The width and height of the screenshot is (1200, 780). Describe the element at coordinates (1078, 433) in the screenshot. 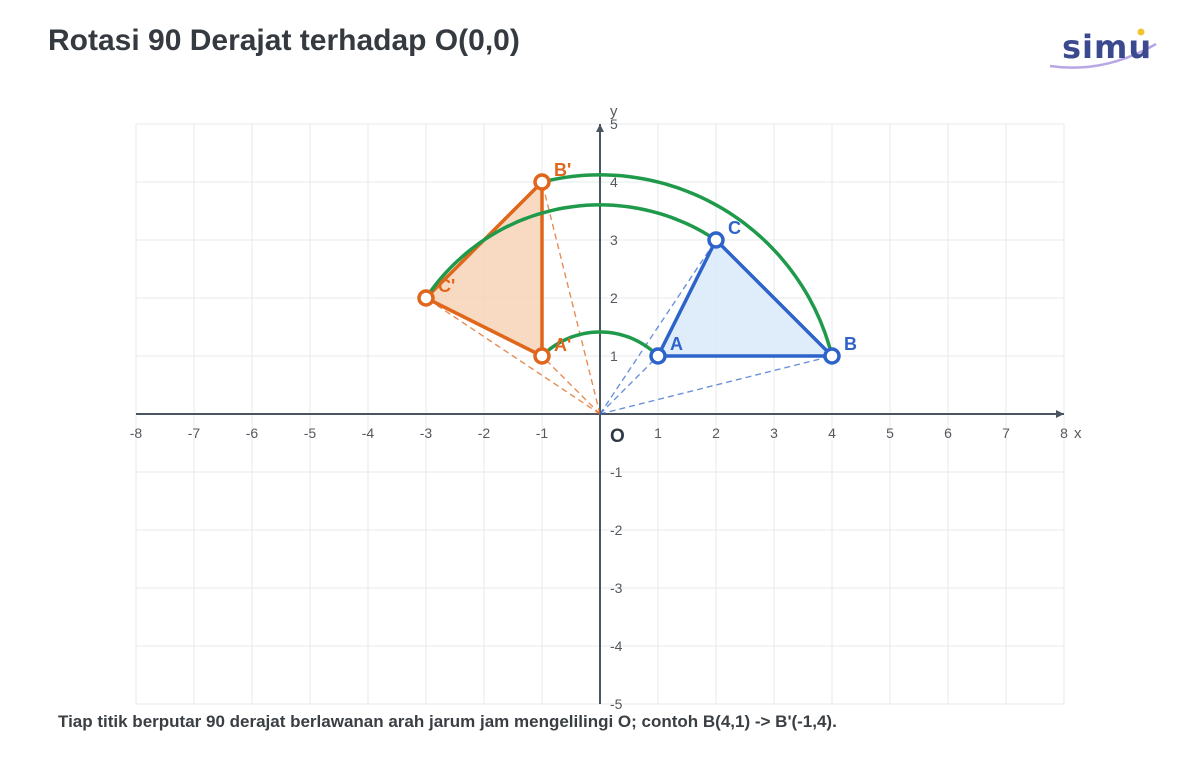

I see `x-axis-label: x` at that location.